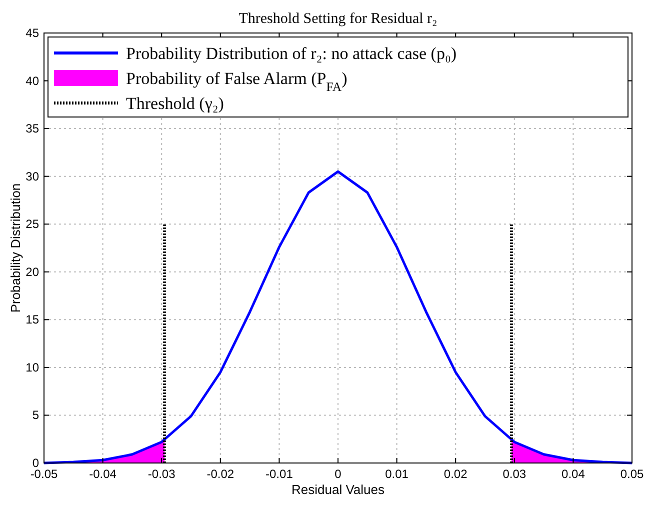 The image size is (650, 507). What do you see at coordinates (33, 81) in the screenshot?
I see `y-tick-label: 40` at bounding box center [33, 81].